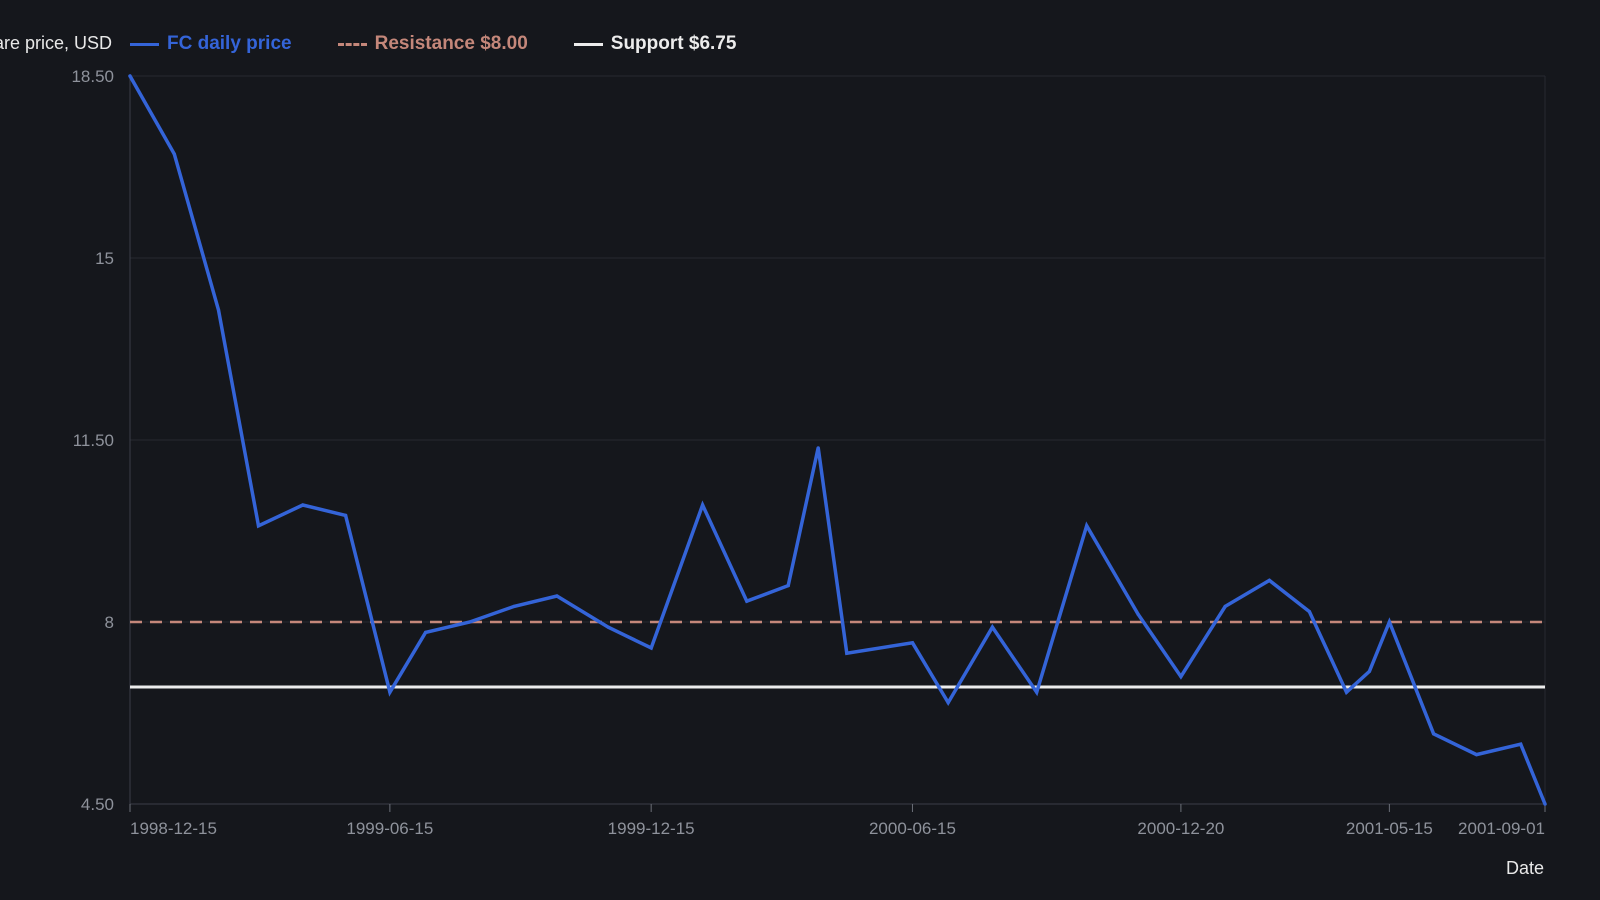 The width and height of the screenshot is (1600, 900). Describe the element at coordinates (93, 440) in the screenshot. I see `y-tick-label: 11.50` at that location.